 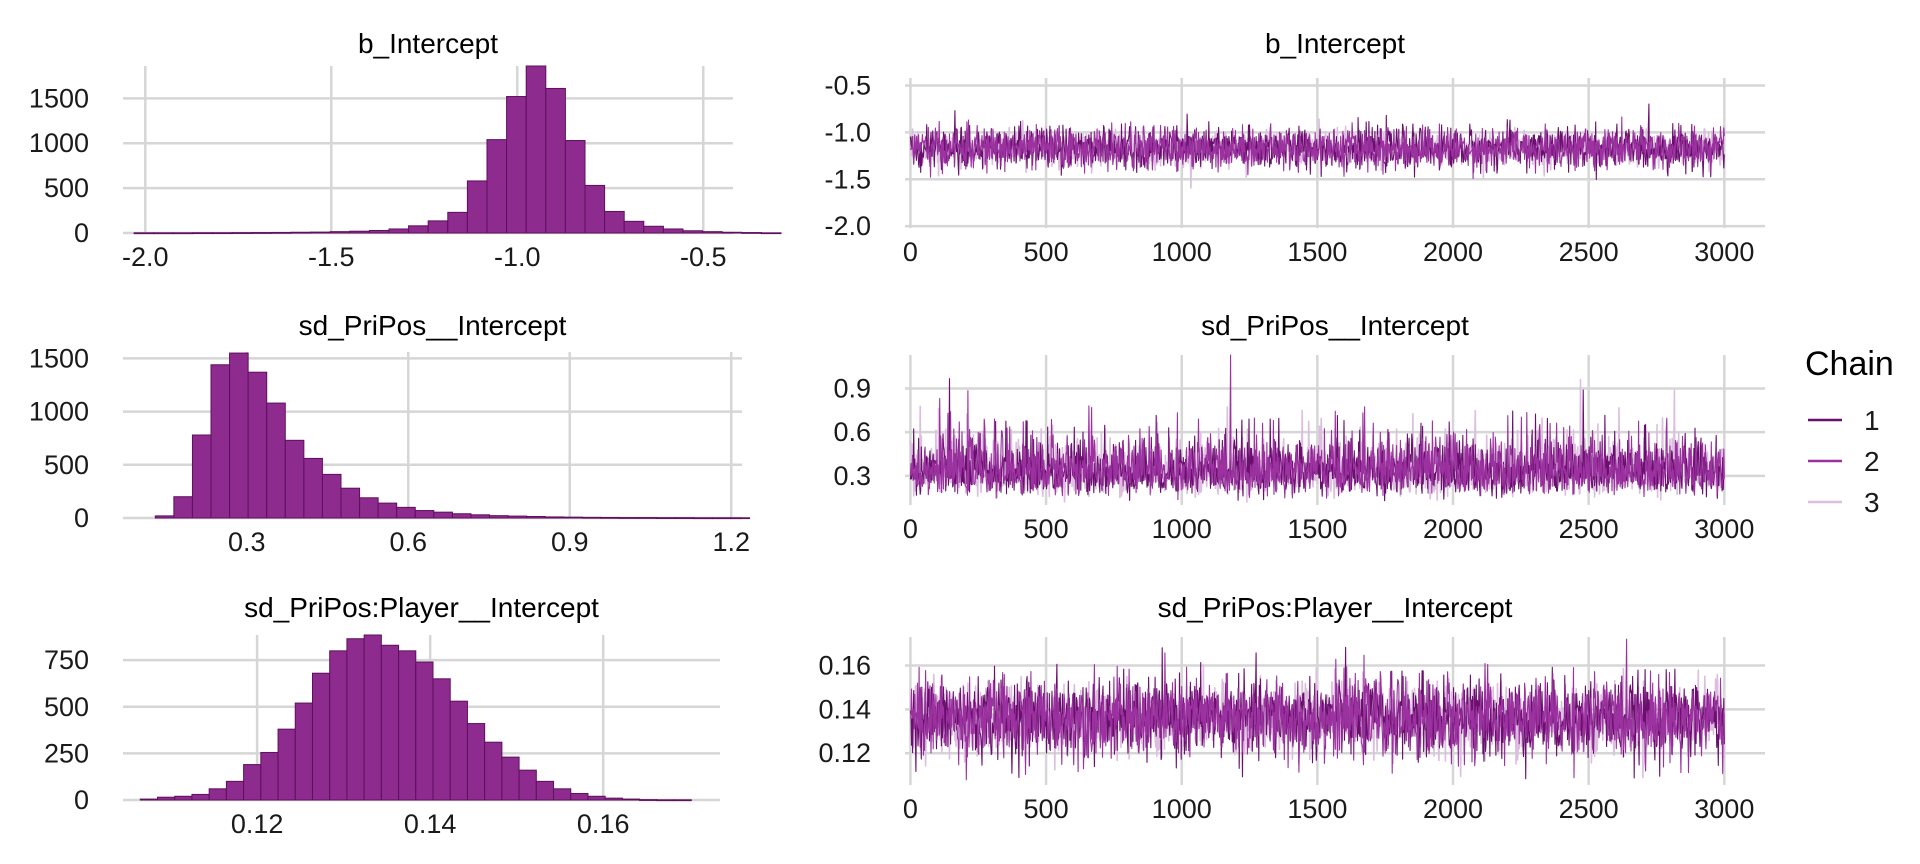 What do you see at coordinates (59, 98) in the screenshot?
I see `y-tick-label: 1500` at bounding box center [59, 98].